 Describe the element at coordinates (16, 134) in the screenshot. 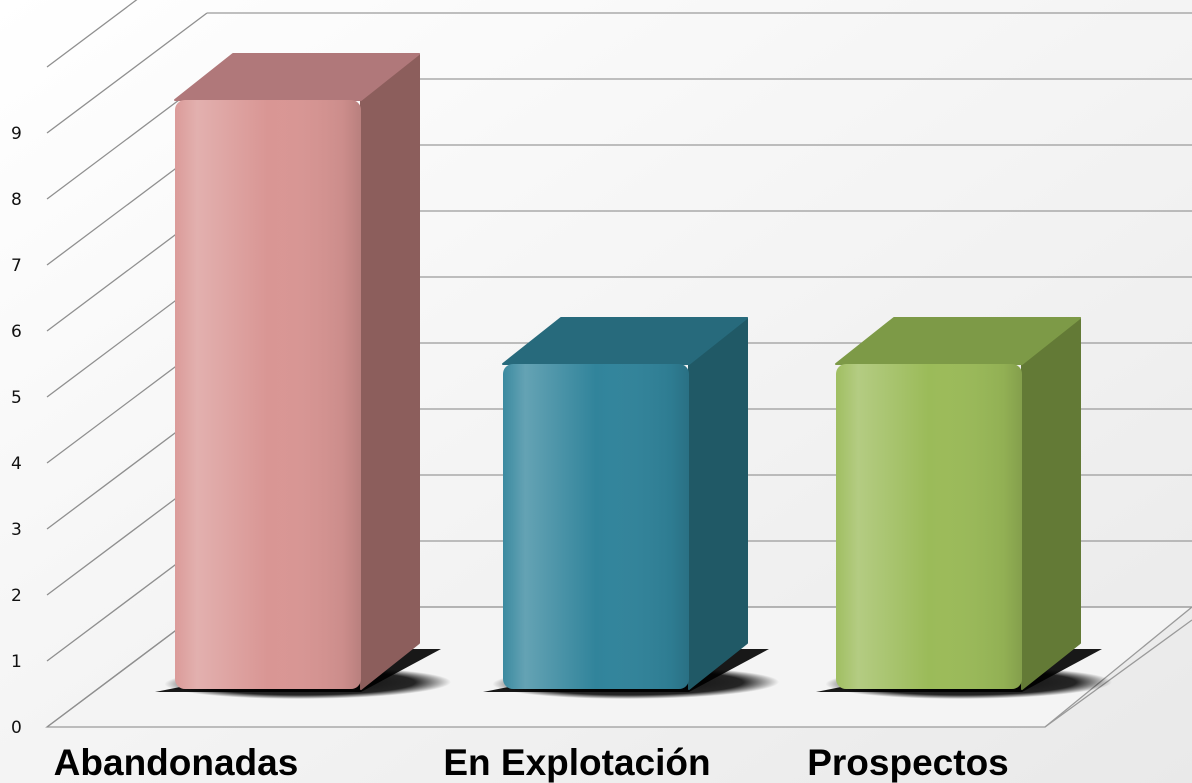

I see `y-tick-label: 9` at that location.